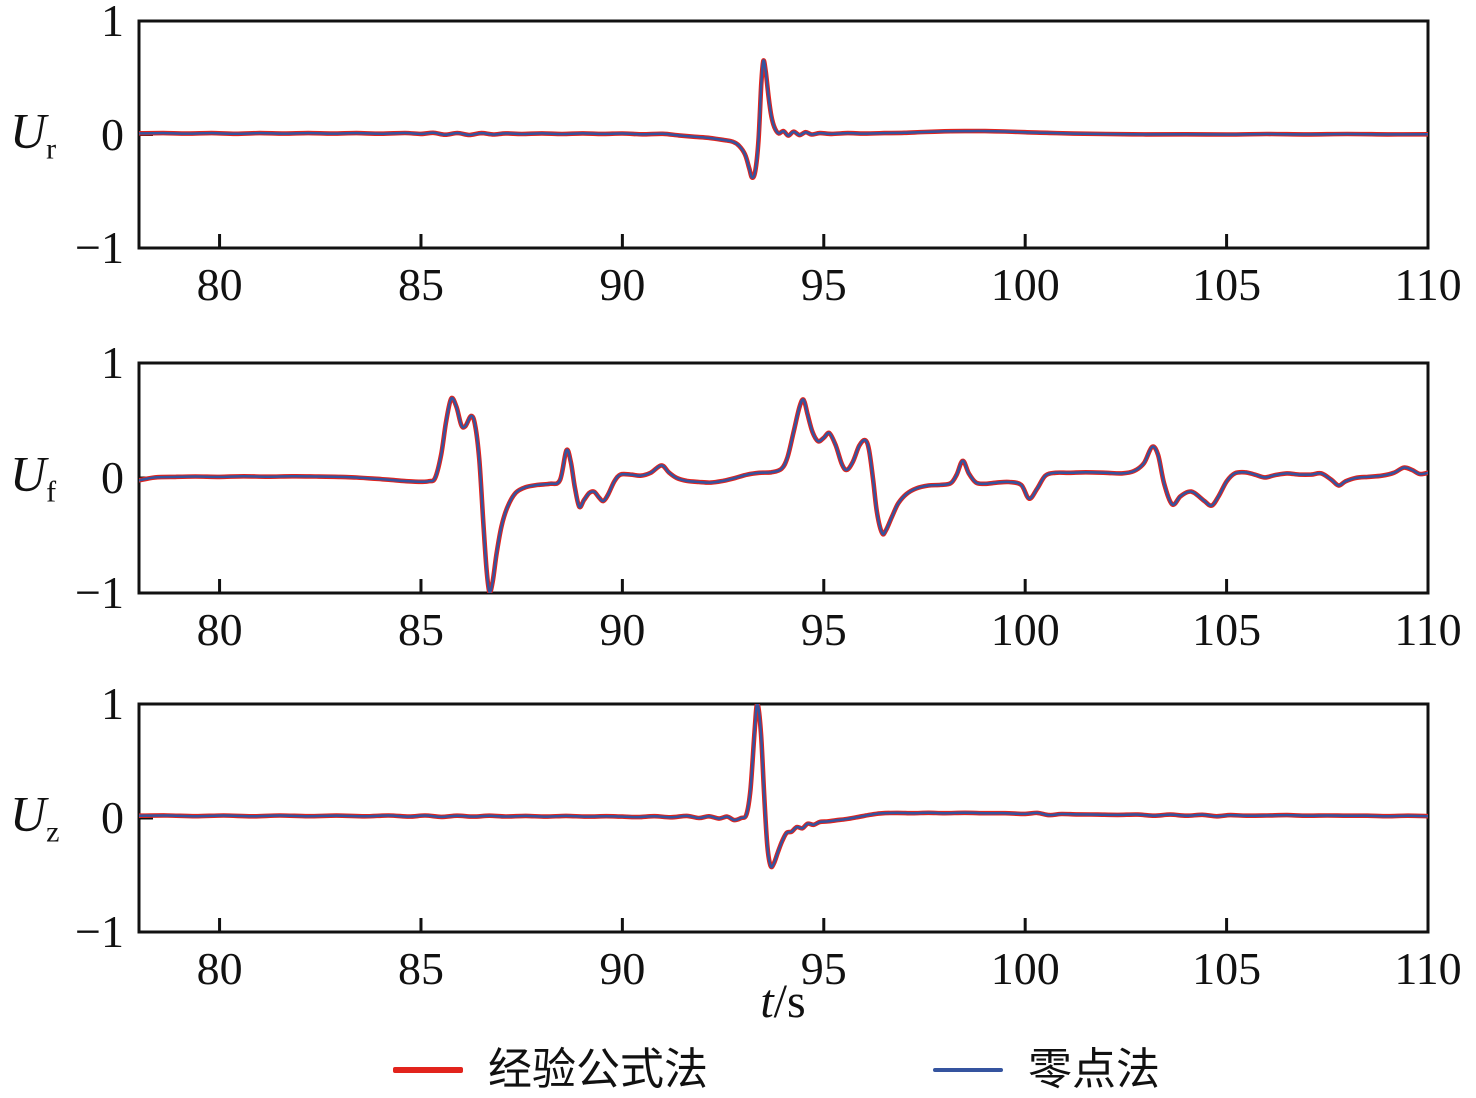 Image resolution: width=1476 pixels, height=1098 pixels. Describe the element at coordinates (33, 133) in the screenshot. I see `y-axis-label-ur: Ur` at that location.